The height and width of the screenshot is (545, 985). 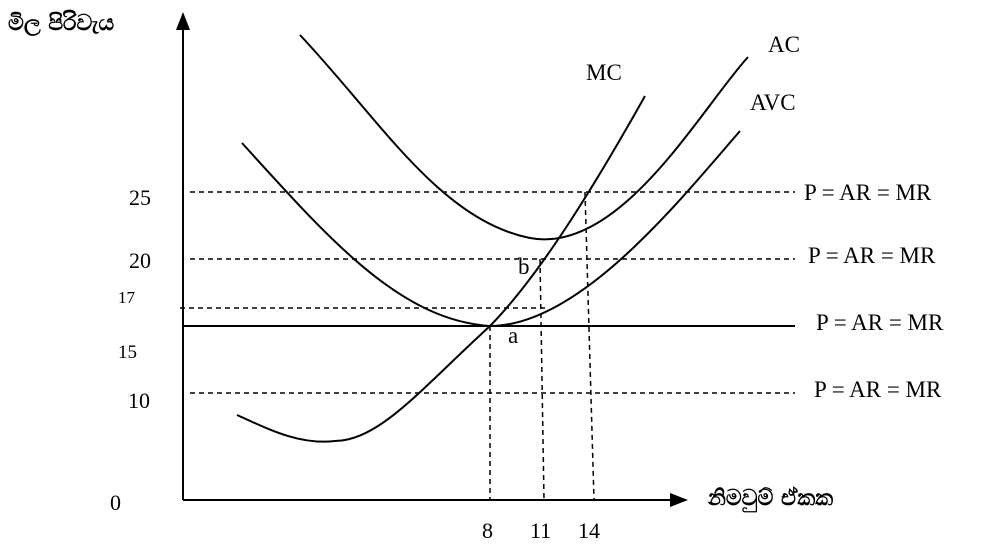 What do you see at coordinates (127, 297) in the screenshot?
I see `y-tick-label: 17` at bounding box center [127, 297].